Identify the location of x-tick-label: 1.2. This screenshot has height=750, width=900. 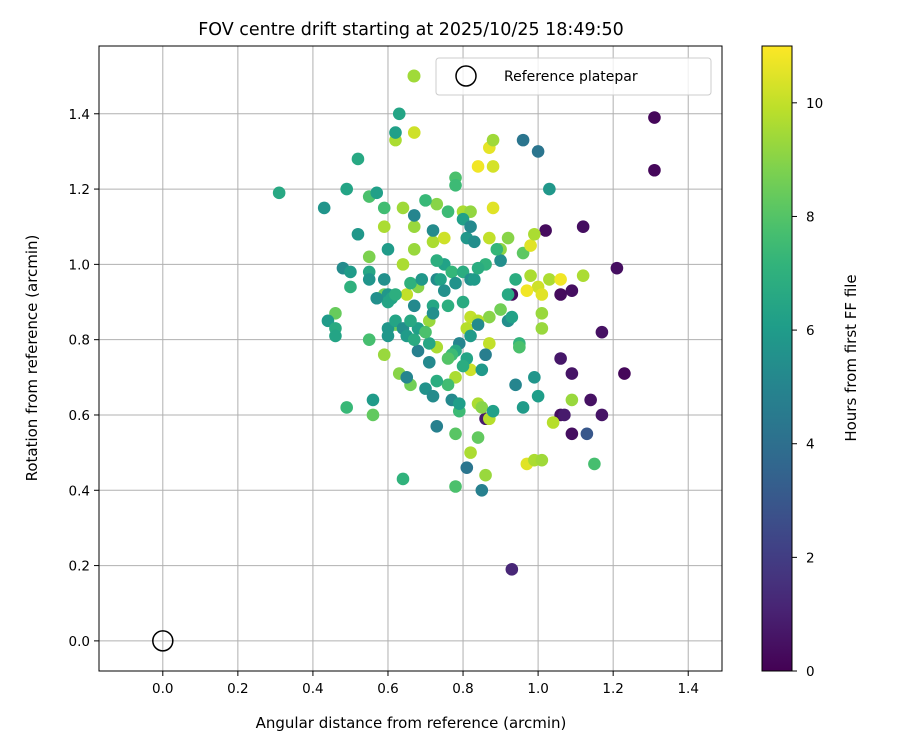
(612, 689).